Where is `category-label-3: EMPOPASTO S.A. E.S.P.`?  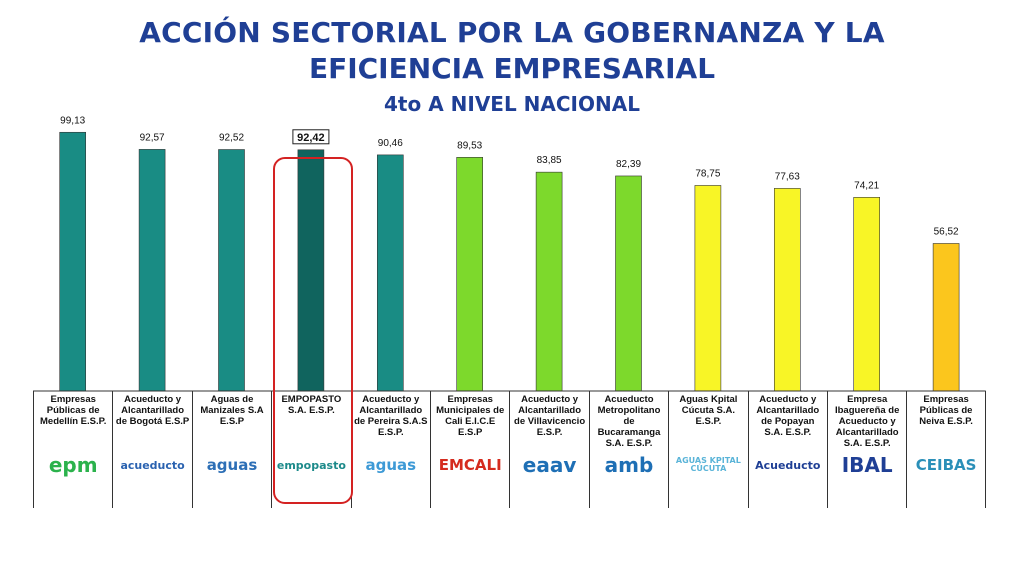 category-label-3: EMPOPASTO S.A. E.S.P. is located at coordinates (311, 405).